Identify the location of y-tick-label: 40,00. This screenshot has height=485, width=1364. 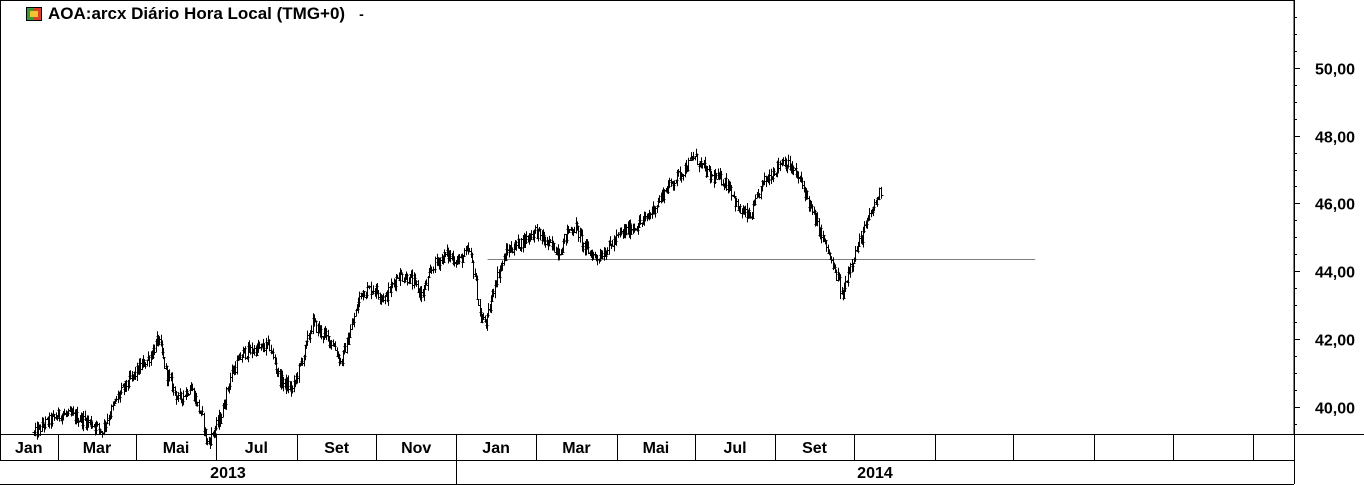
(1335, 409).